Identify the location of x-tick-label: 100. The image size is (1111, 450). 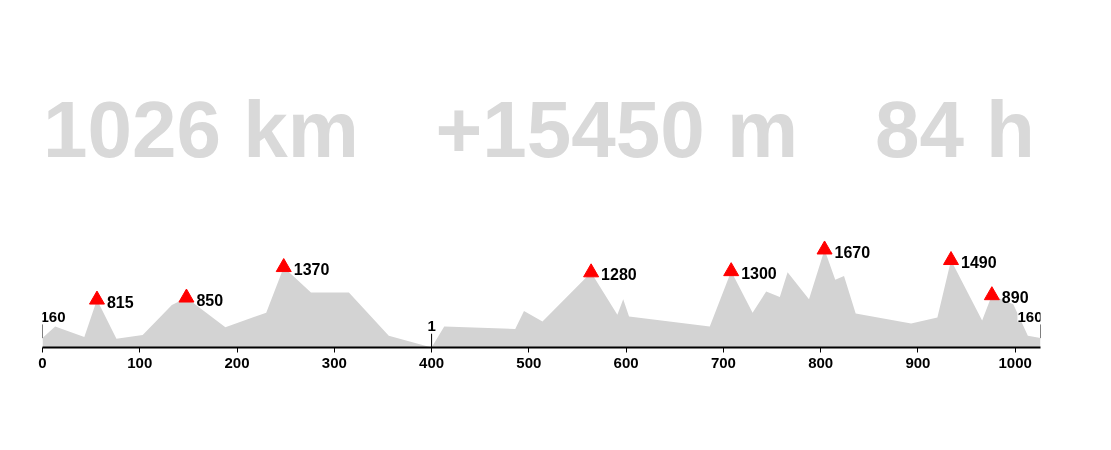
(140, 362).